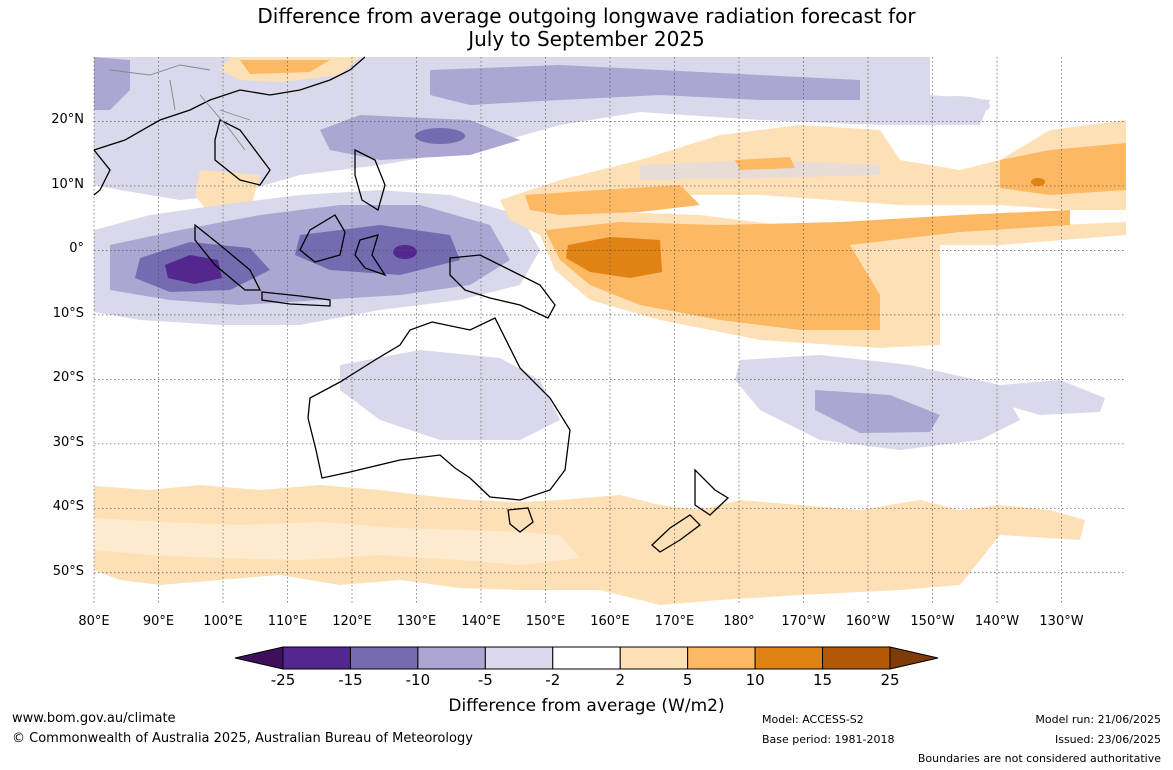 Image resolution: width=1173 pixels, height=770 pixels. What do you see at coordinates (676, 533) in the screenshot?
I see `new-zealand-south-outline` at bounding box center [676, 533].